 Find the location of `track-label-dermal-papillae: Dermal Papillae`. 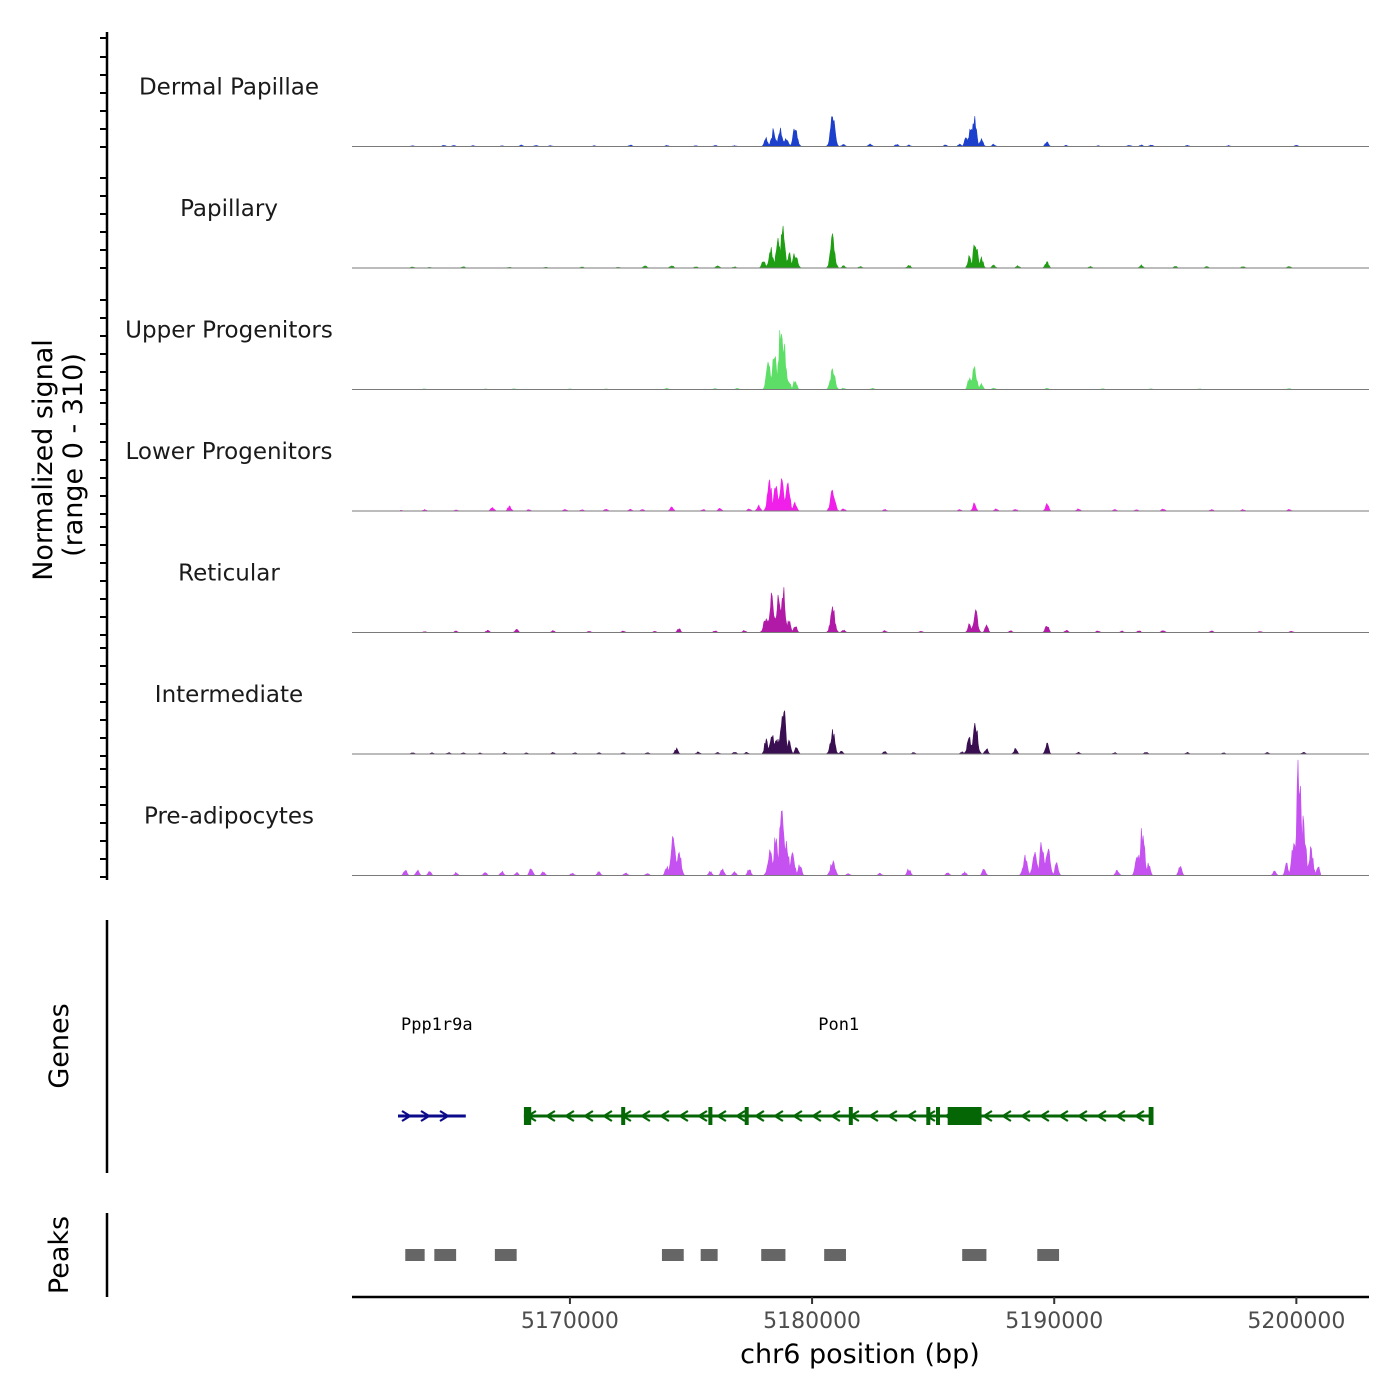

track-label-dermal-papillae: Dermal Papillae is located at coordinates (229, 88).